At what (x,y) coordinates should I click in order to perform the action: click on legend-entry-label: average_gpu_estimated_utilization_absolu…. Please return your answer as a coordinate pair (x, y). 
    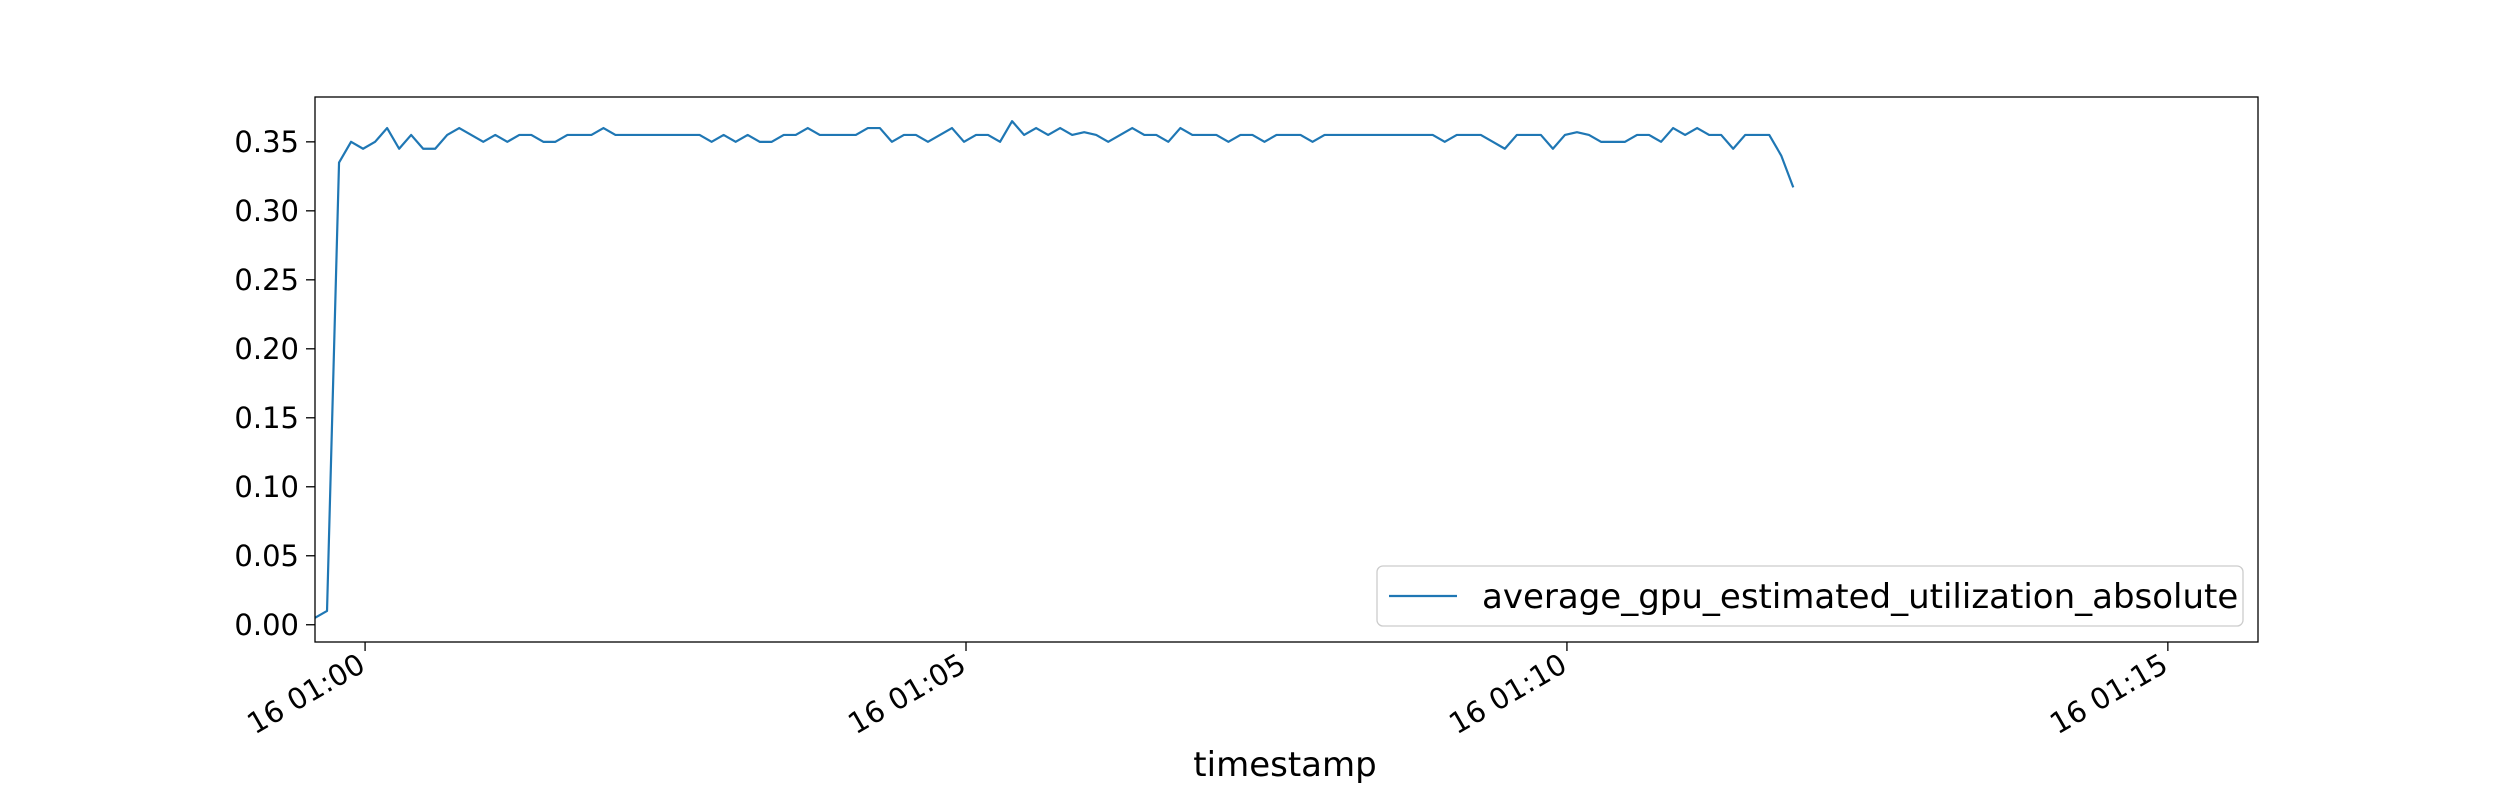
    Looking at the image, I should click on (1860, 597).